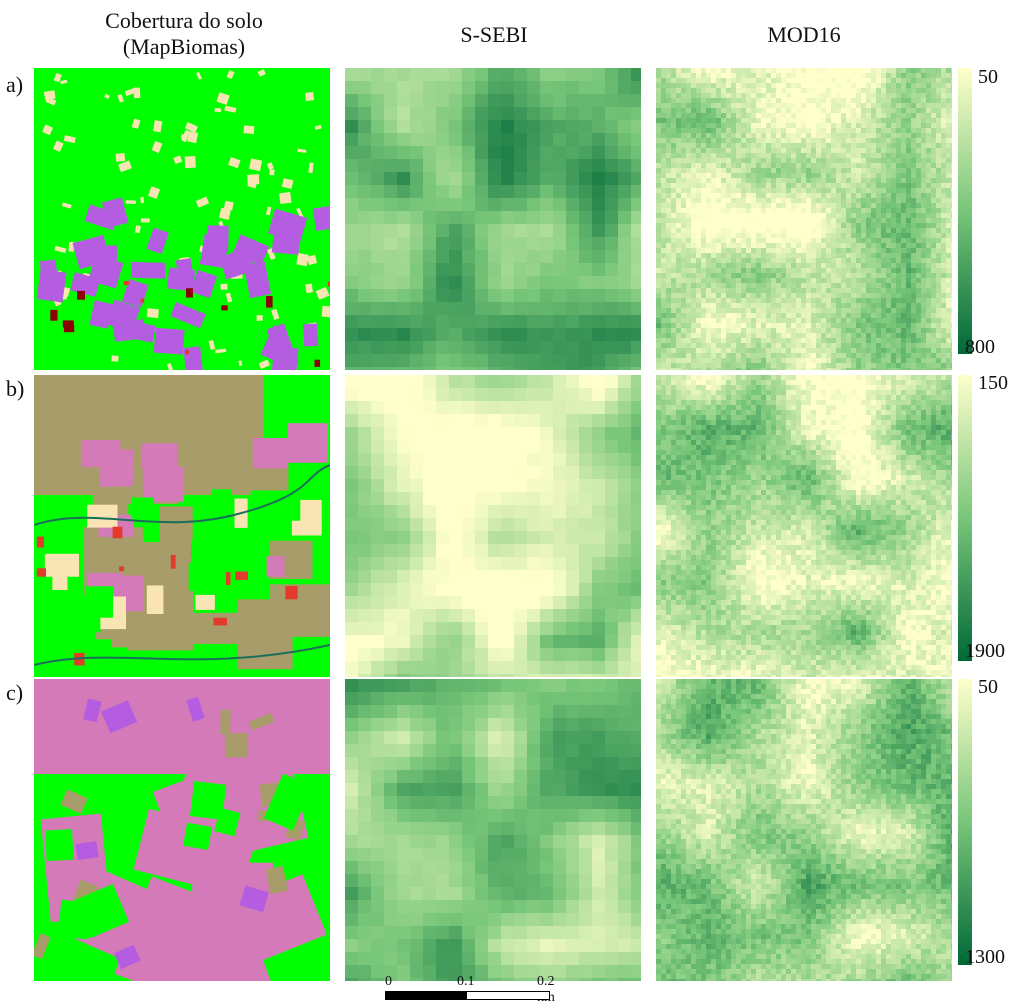  What do you see at coordinates (388, 981) in the screenshot?
I see `scale-label-0: 0` at bounding box center [388, 981].